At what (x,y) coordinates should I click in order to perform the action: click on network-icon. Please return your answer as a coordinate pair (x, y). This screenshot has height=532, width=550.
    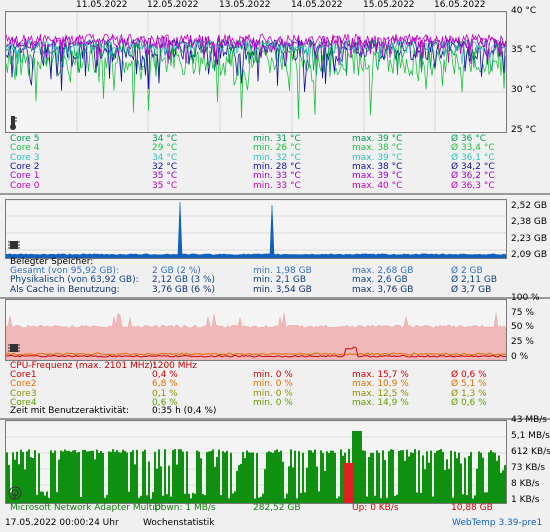
    Looking at the image, I should click on (15, 493).